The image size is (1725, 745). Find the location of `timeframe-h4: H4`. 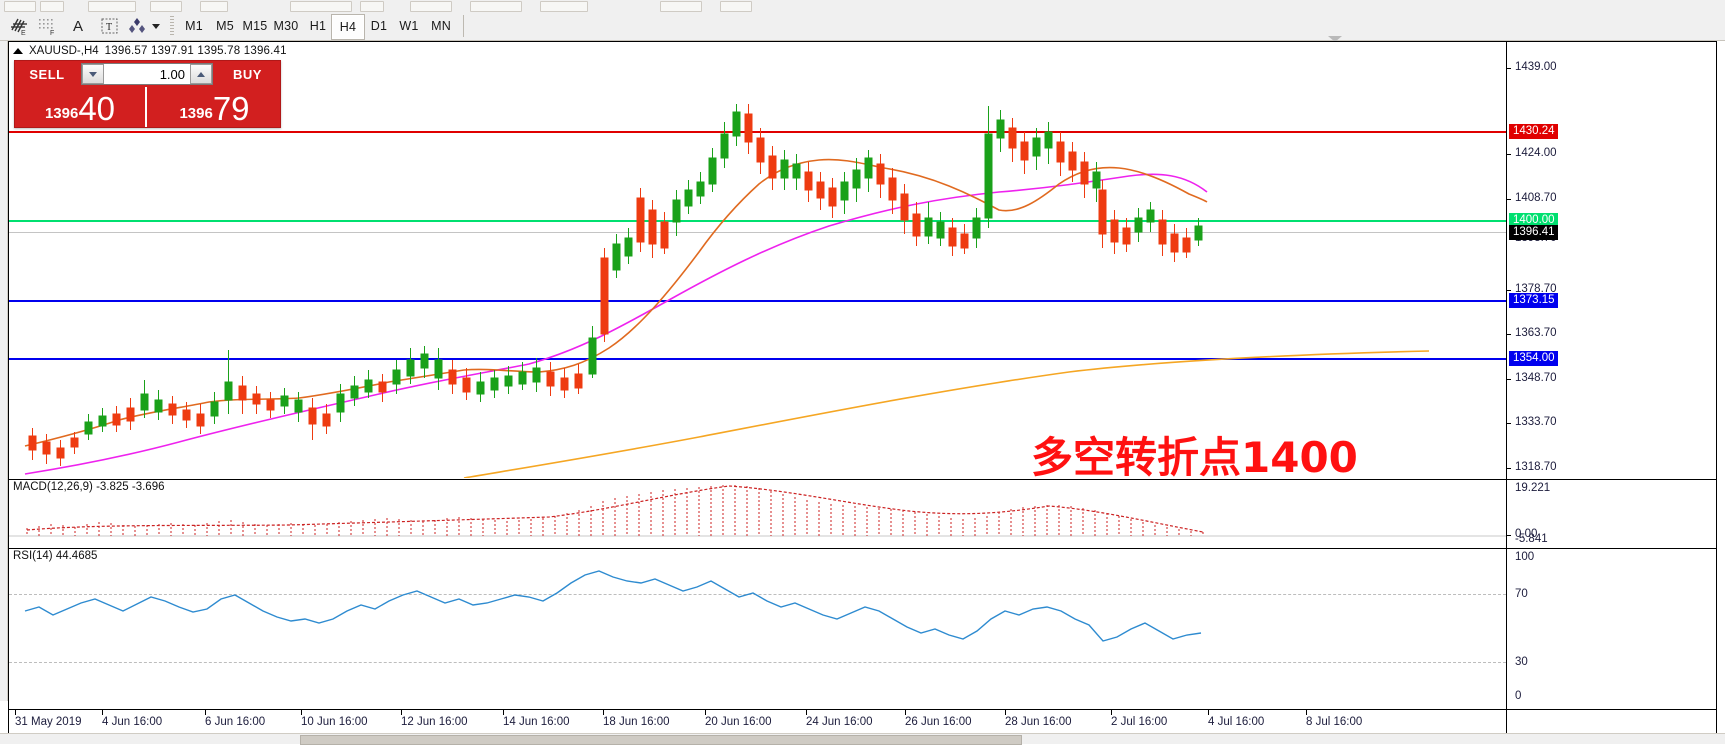

timeframe-h4: H4 is located at coordinates (348, 27).